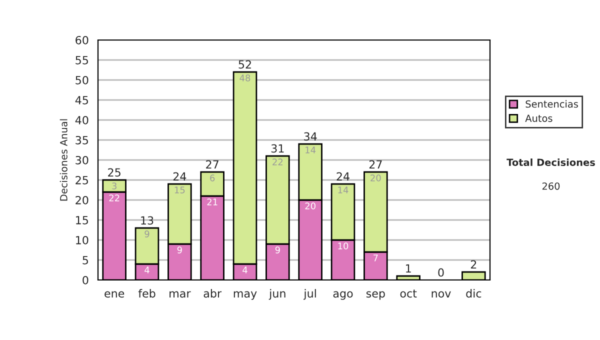 The image size is (600, 340). I want to click on y-tick-label: 60, so click(82, 40).